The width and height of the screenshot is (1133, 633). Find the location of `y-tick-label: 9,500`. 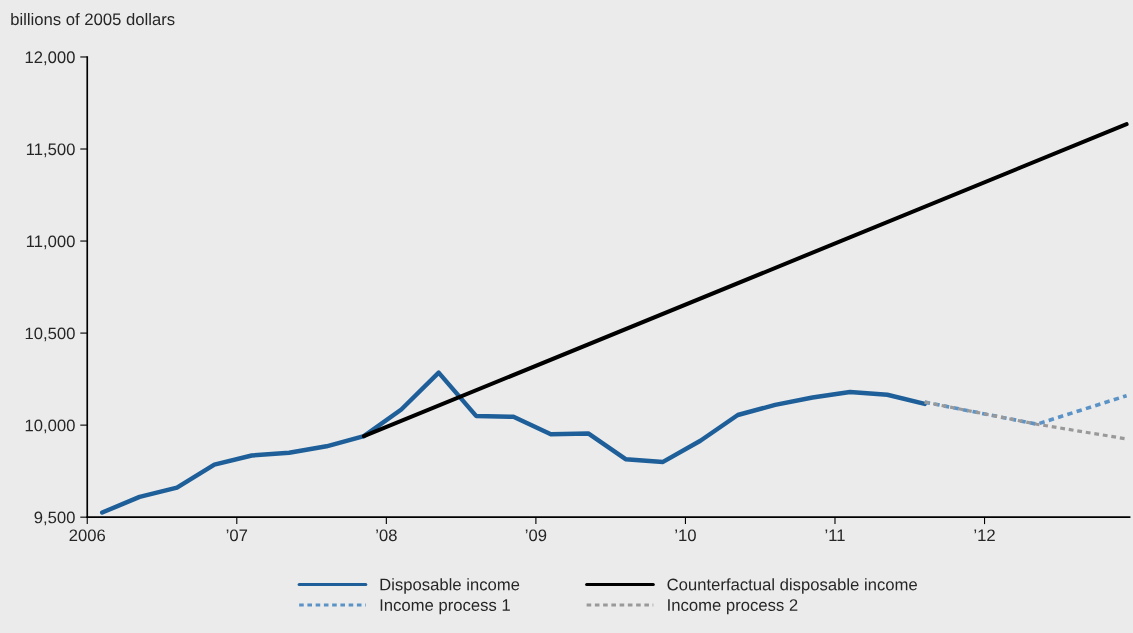

y-tick-label: 9,500 is located at coordinates (54, 518).